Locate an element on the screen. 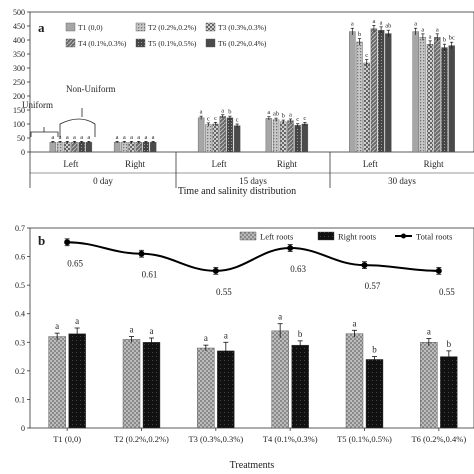 This screenshot has width=474, height=474. panel-b-total-value-label: 0.57 is located at coordinates (373, 286).